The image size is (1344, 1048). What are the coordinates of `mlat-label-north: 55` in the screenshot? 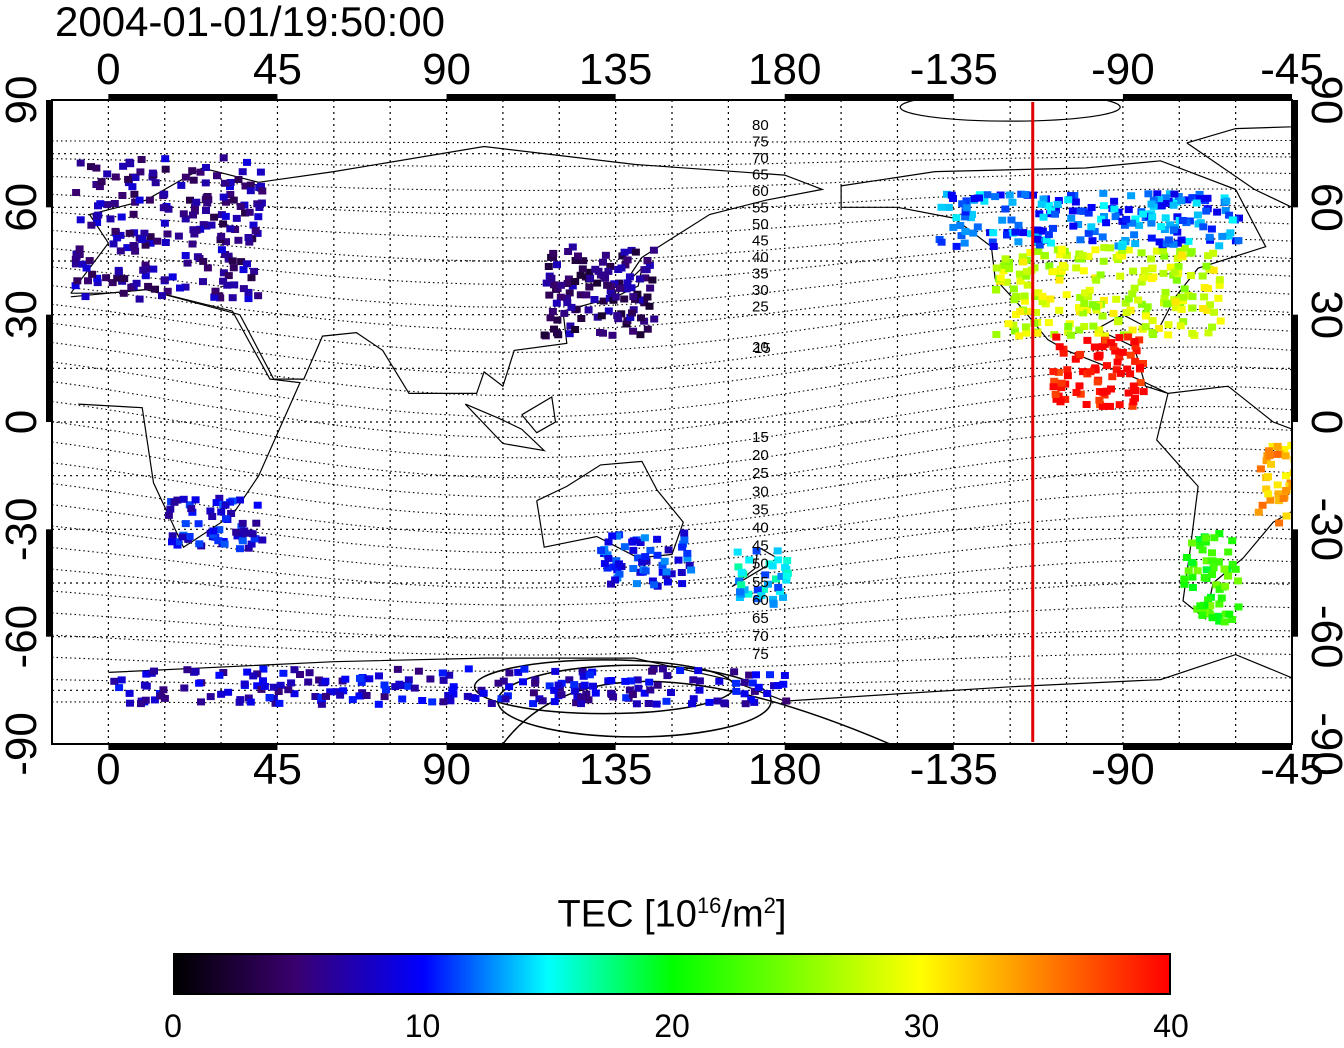 It's located at (760, 208).